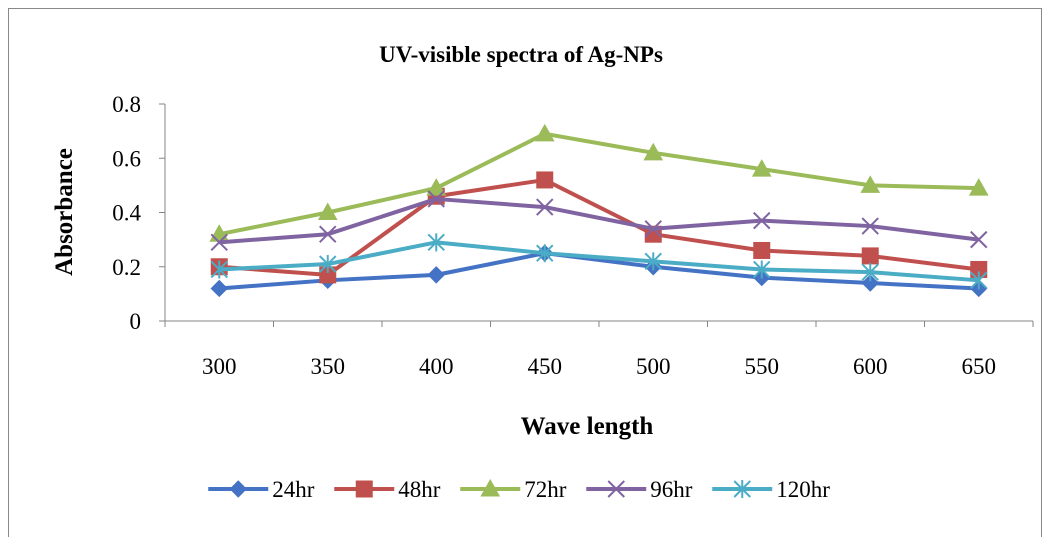 The image size is (1050, 537). Describe the element at coordinates (126, 213) in the screenshot. I see `y-tick-label: 0.4` at that location.